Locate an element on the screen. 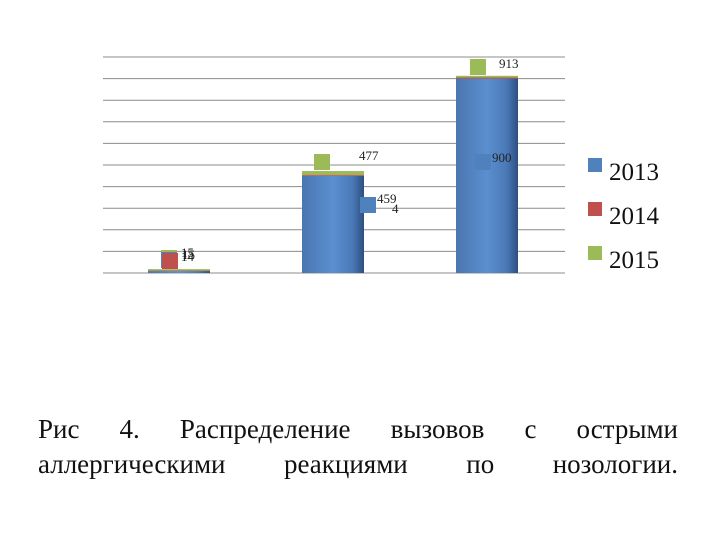  legend-label: 2014 is located at coordinates (634, 216).